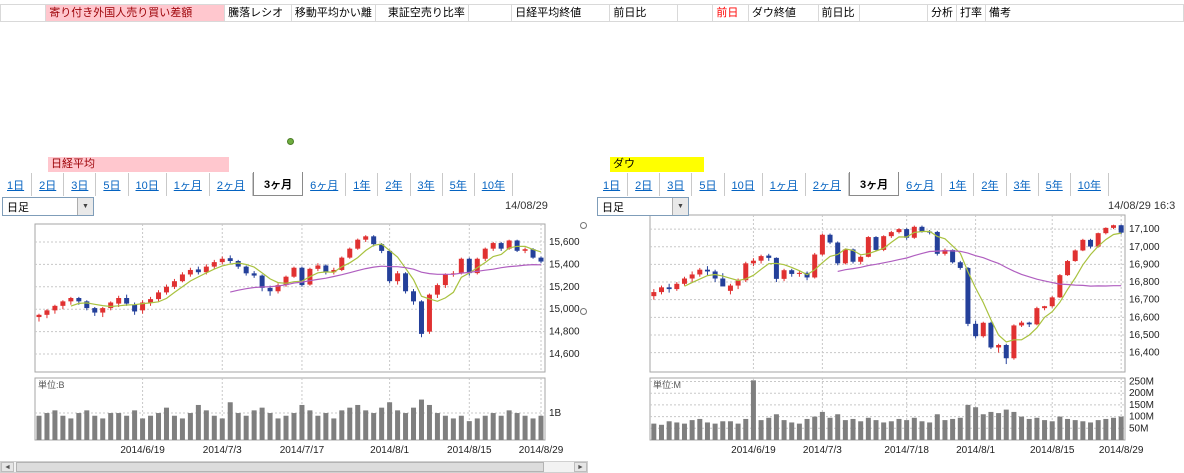 The height and width of the screenshot is (473, 1184). Describe the element at coordinates (730, 13) in the screenshot. I see `header-prev-day: 前日` at that location.